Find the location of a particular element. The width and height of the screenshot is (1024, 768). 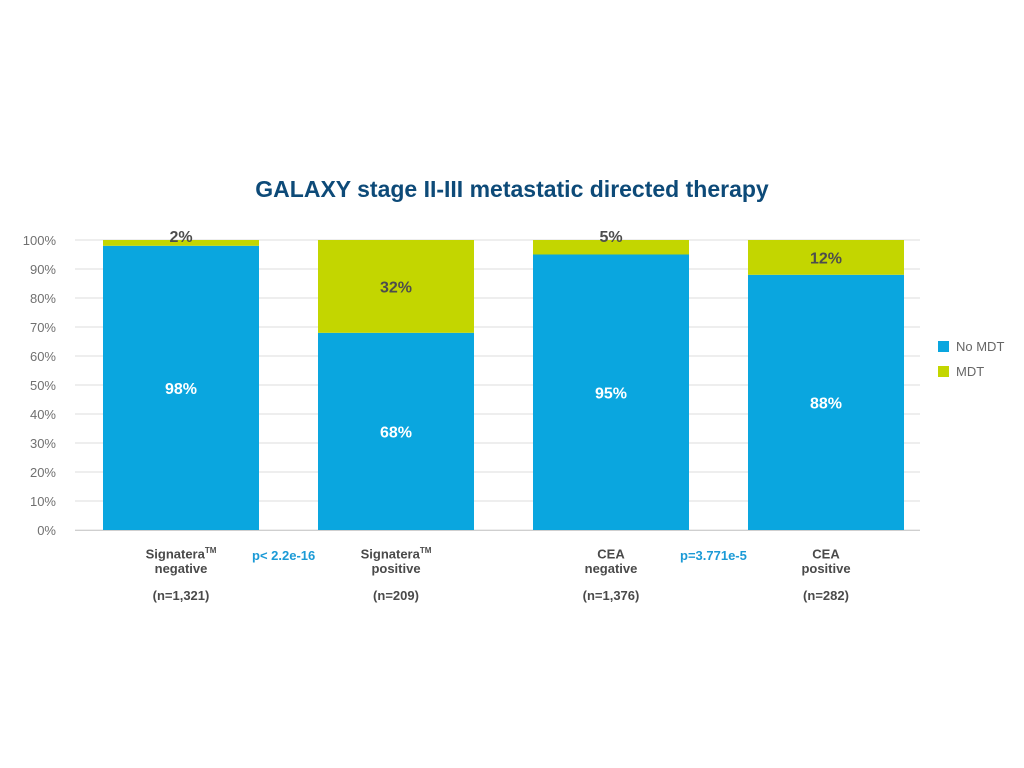

data-label: 32% is located at coordinates (396, 287).